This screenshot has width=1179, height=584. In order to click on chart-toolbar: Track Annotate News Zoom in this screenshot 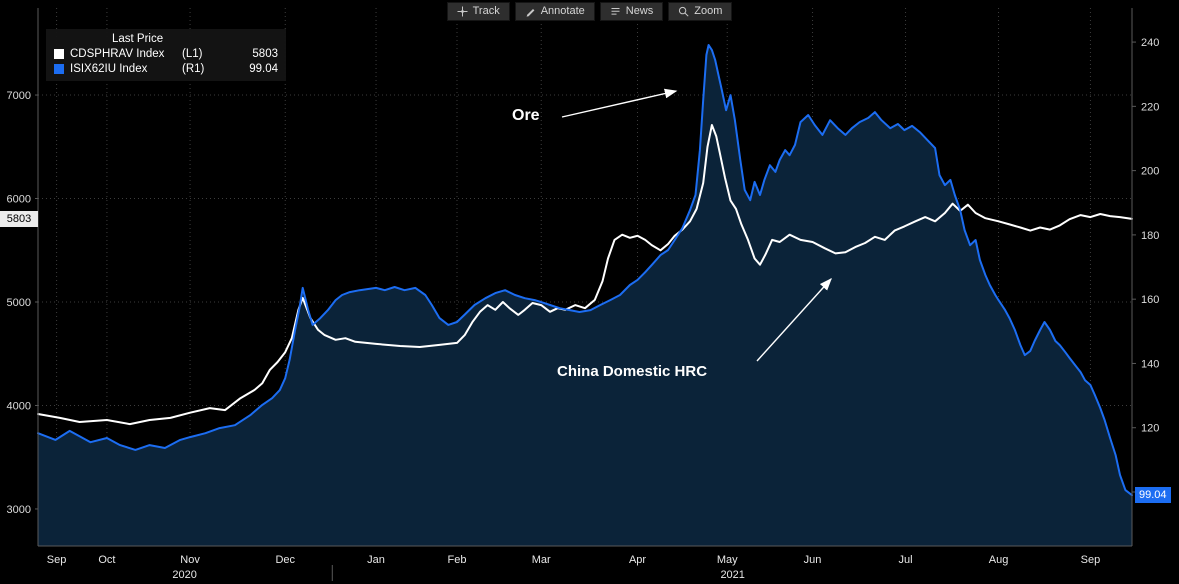, I will do `click(589, 11)`.